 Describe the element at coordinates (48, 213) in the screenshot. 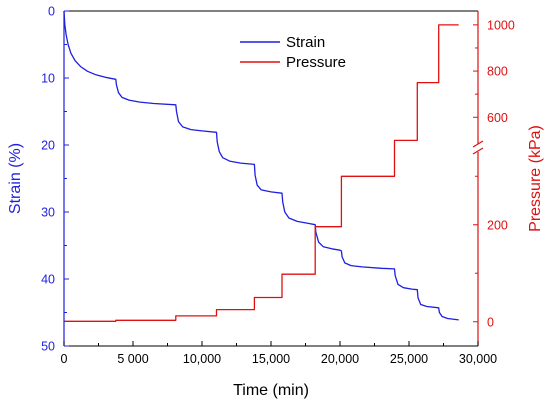

I see `left-y-tick-label: 30` at that location.